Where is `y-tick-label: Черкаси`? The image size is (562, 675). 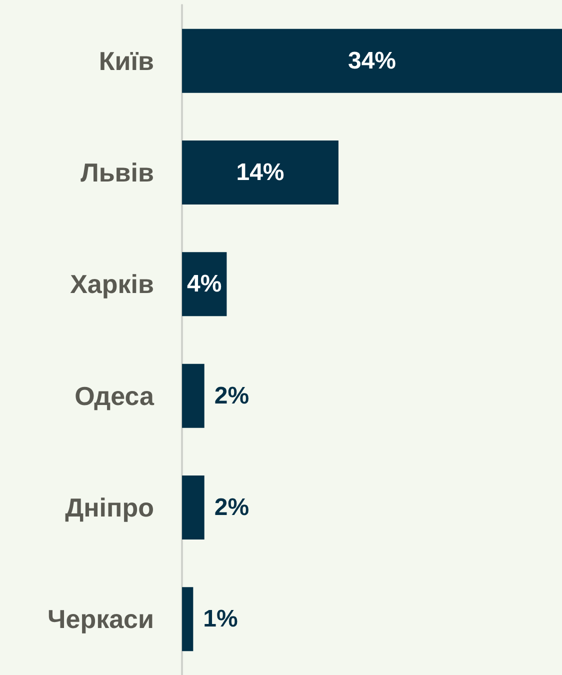 y-tick-label: Черкаси is located at coordinates (100, 619).